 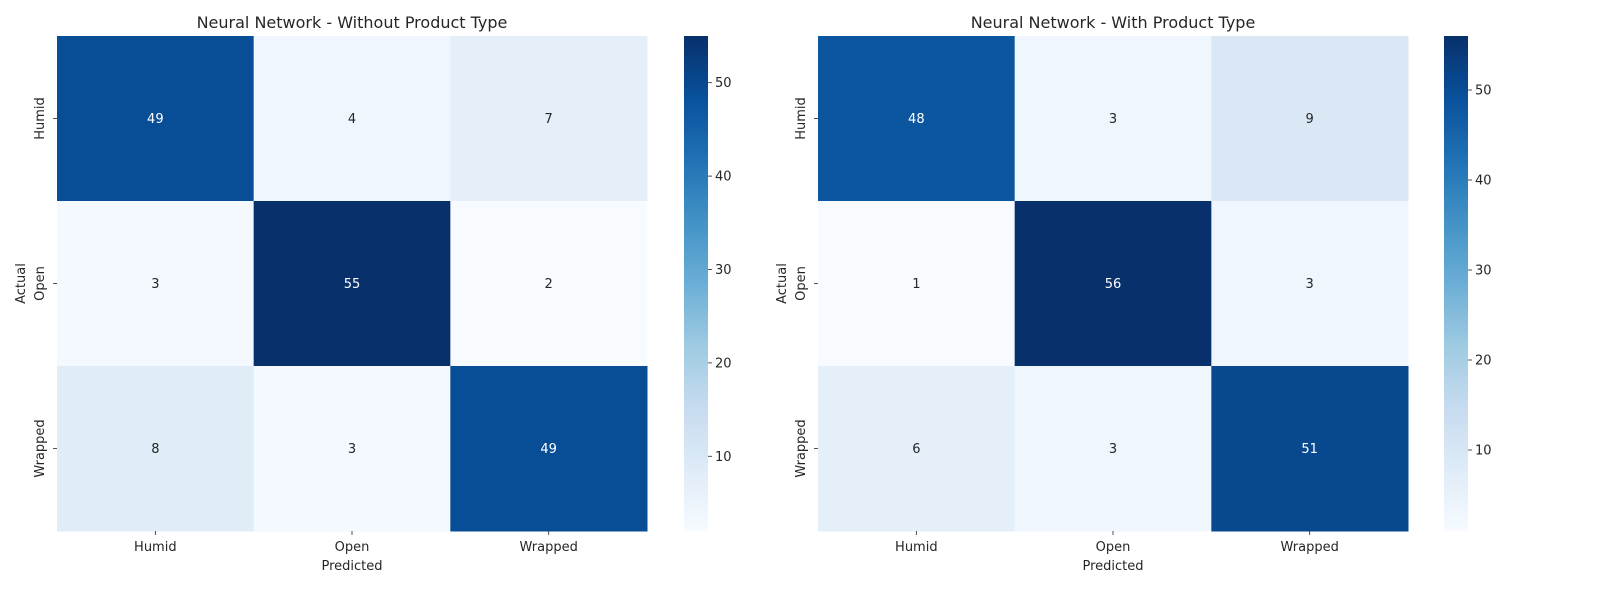 What do you see at coordinates (1113, 22) in the screenshot?
I see `chart-title: Neural Network - With Product Type` at bounding box center [1113, 22].